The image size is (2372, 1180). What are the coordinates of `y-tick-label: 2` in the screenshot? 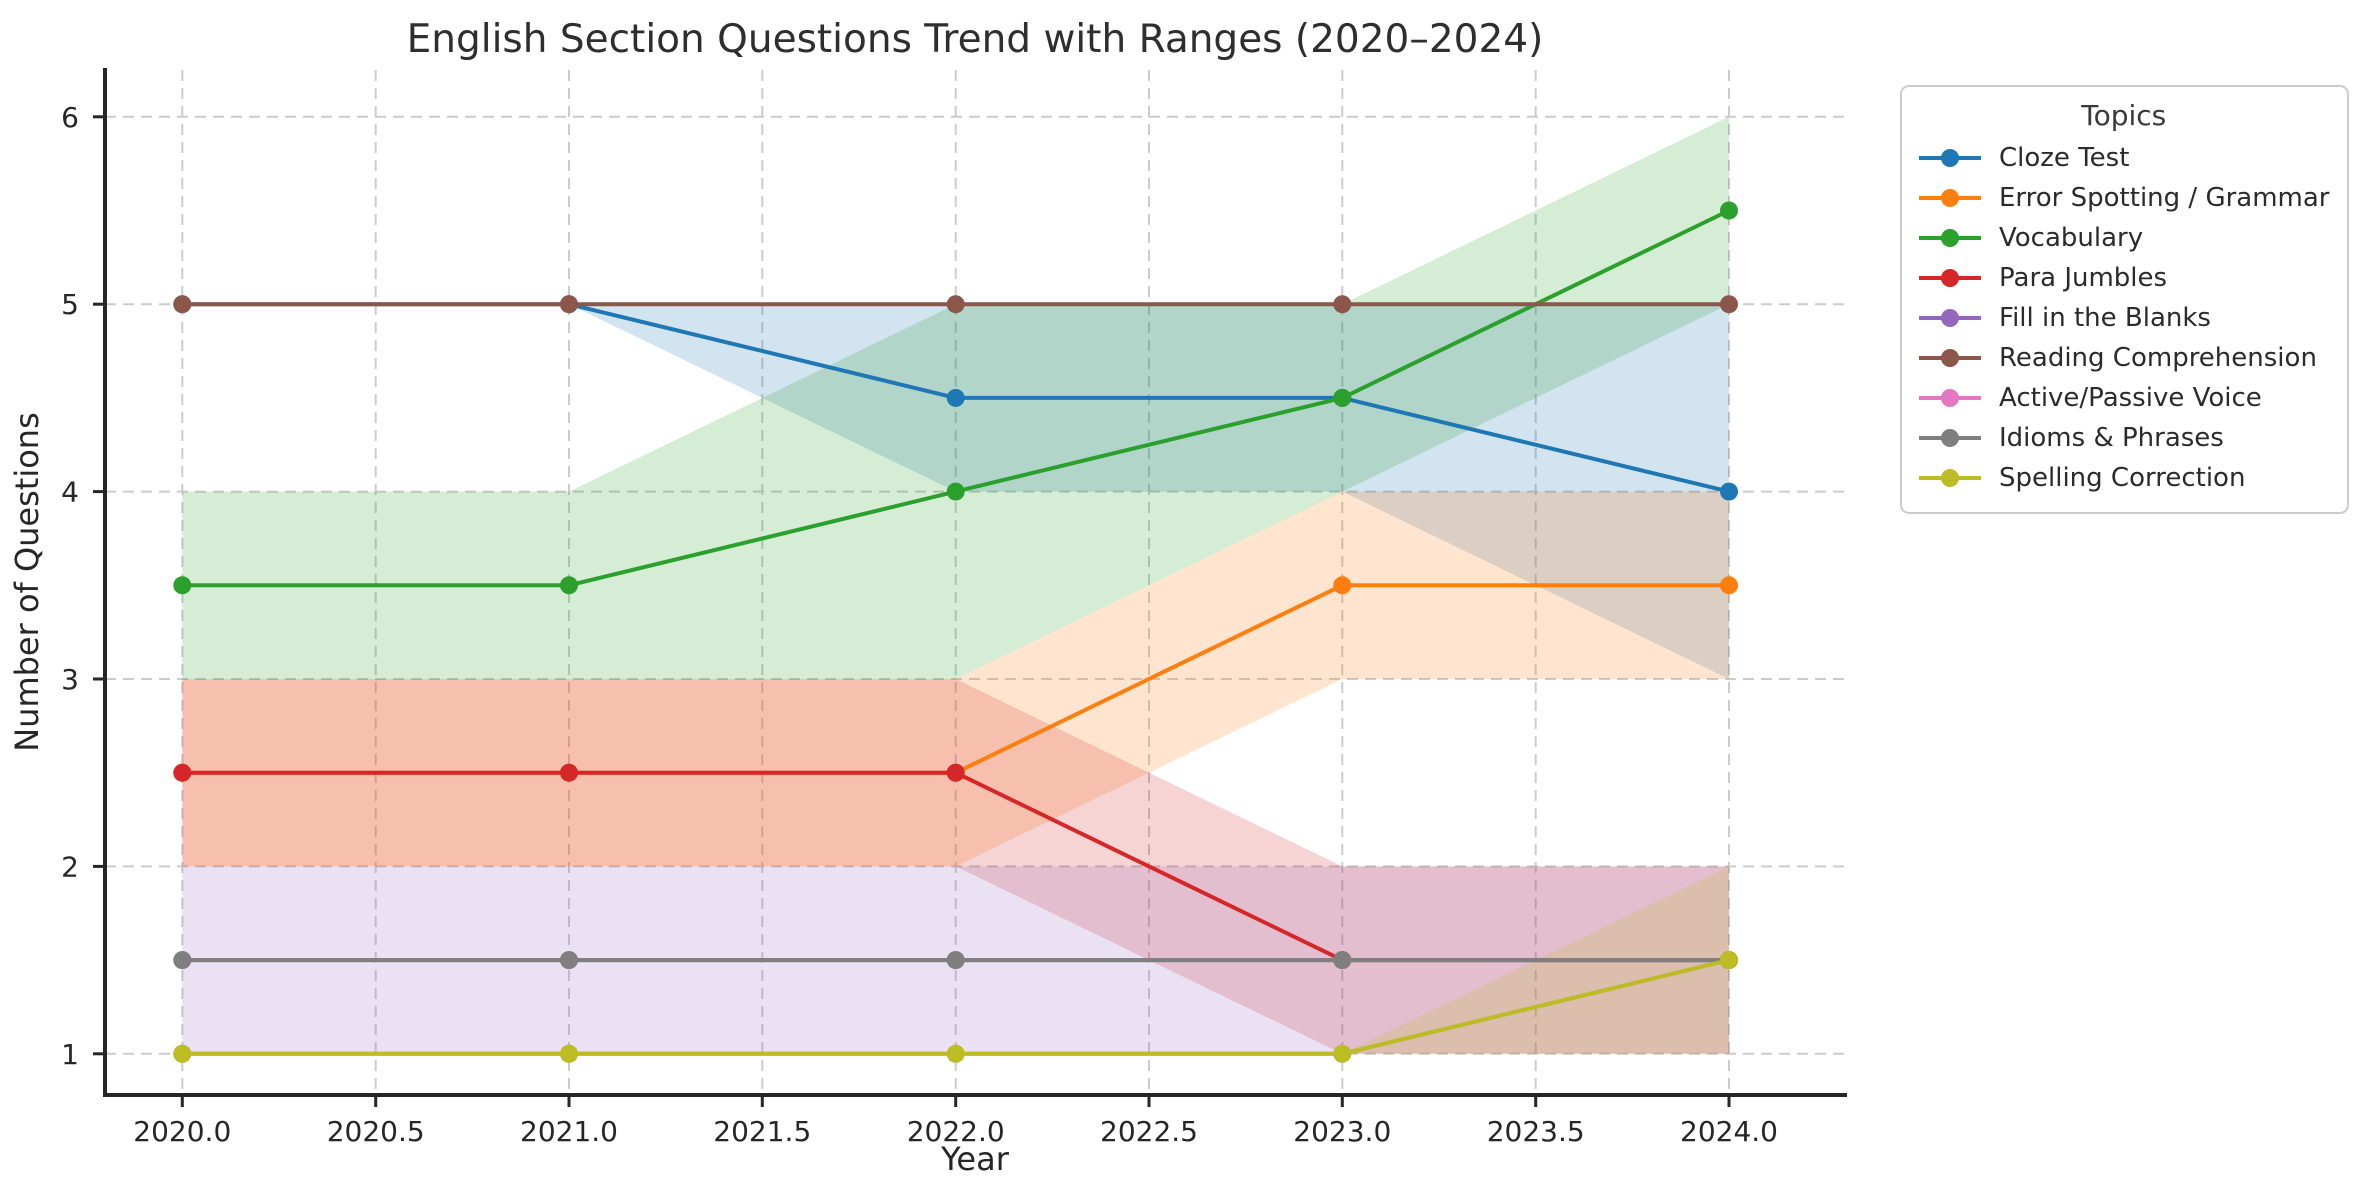 It's located at (70, 866).